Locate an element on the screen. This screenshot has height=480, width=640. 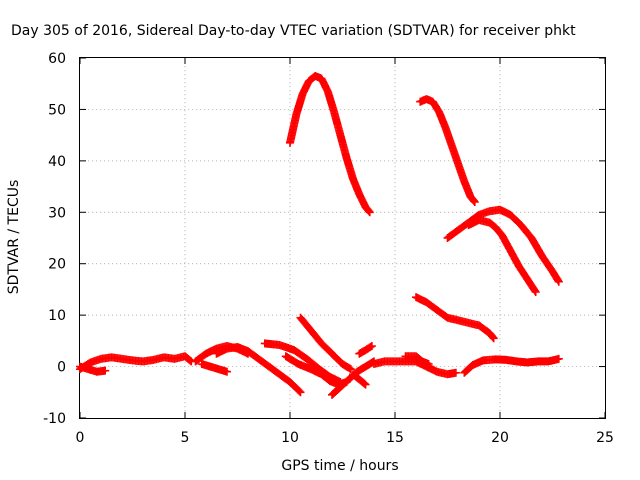
series-arc-r is located at coordinates (417, 360).